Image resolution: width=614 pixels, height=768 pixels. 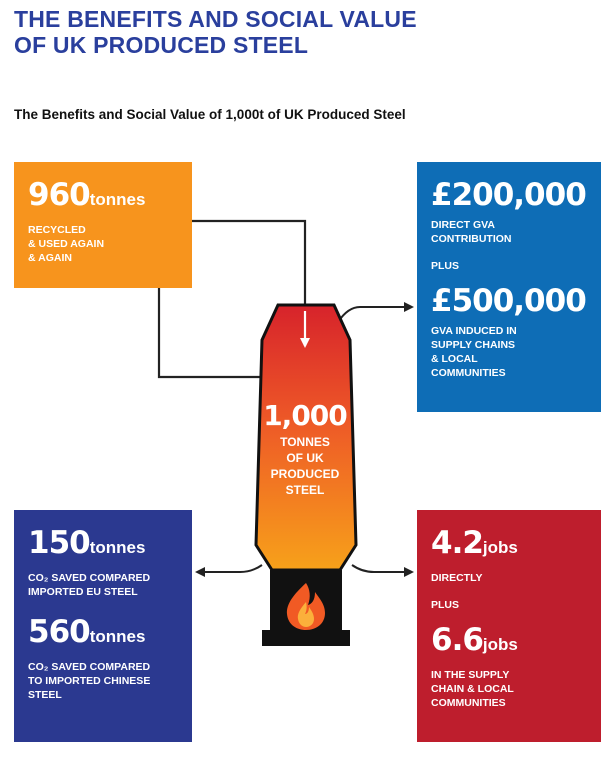 I want to click on furnace-line-4: STEEL, so click(x=305, y=490).